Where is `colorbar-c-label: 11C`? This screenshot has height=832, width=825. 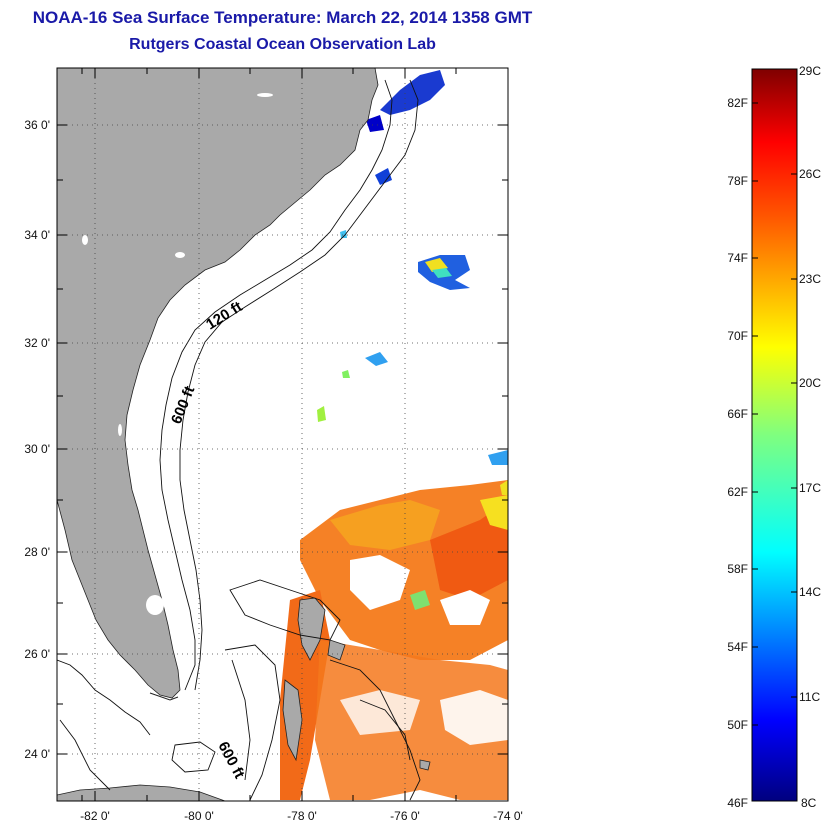 colorbar-c-label: 11C is located at coordinates (809, 697).